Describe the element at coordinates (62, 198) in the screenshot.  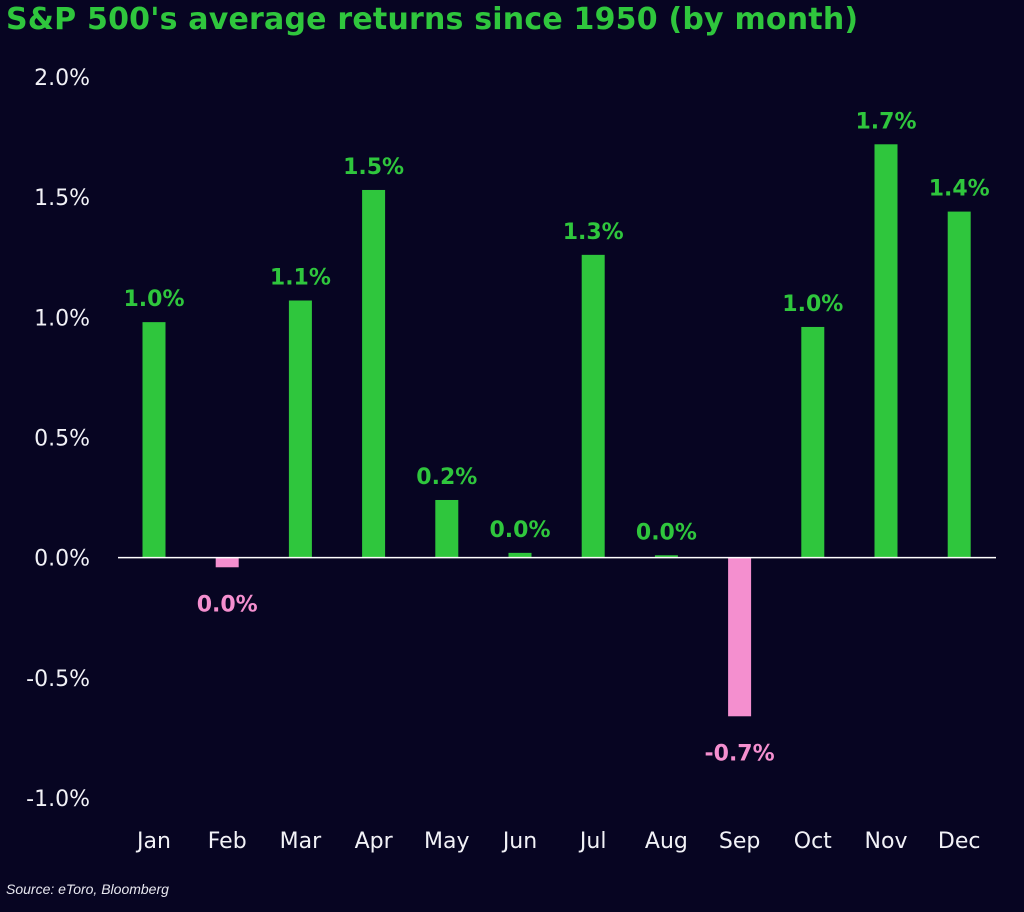
I see `y-tick-label: 1.5%` at that location.